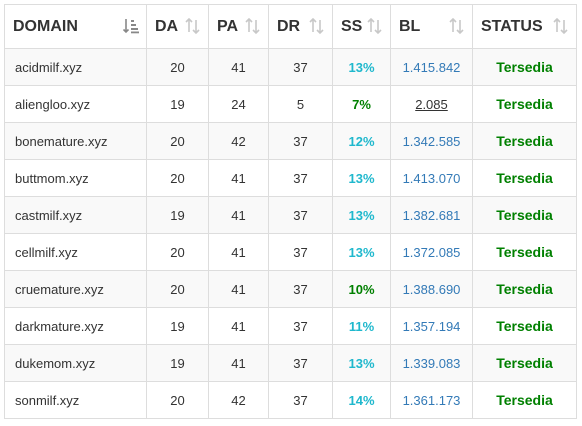  Describe the element at coordinates (431, 289) in the screenshot. I see `bl-cell: 1.388.690` at that location.